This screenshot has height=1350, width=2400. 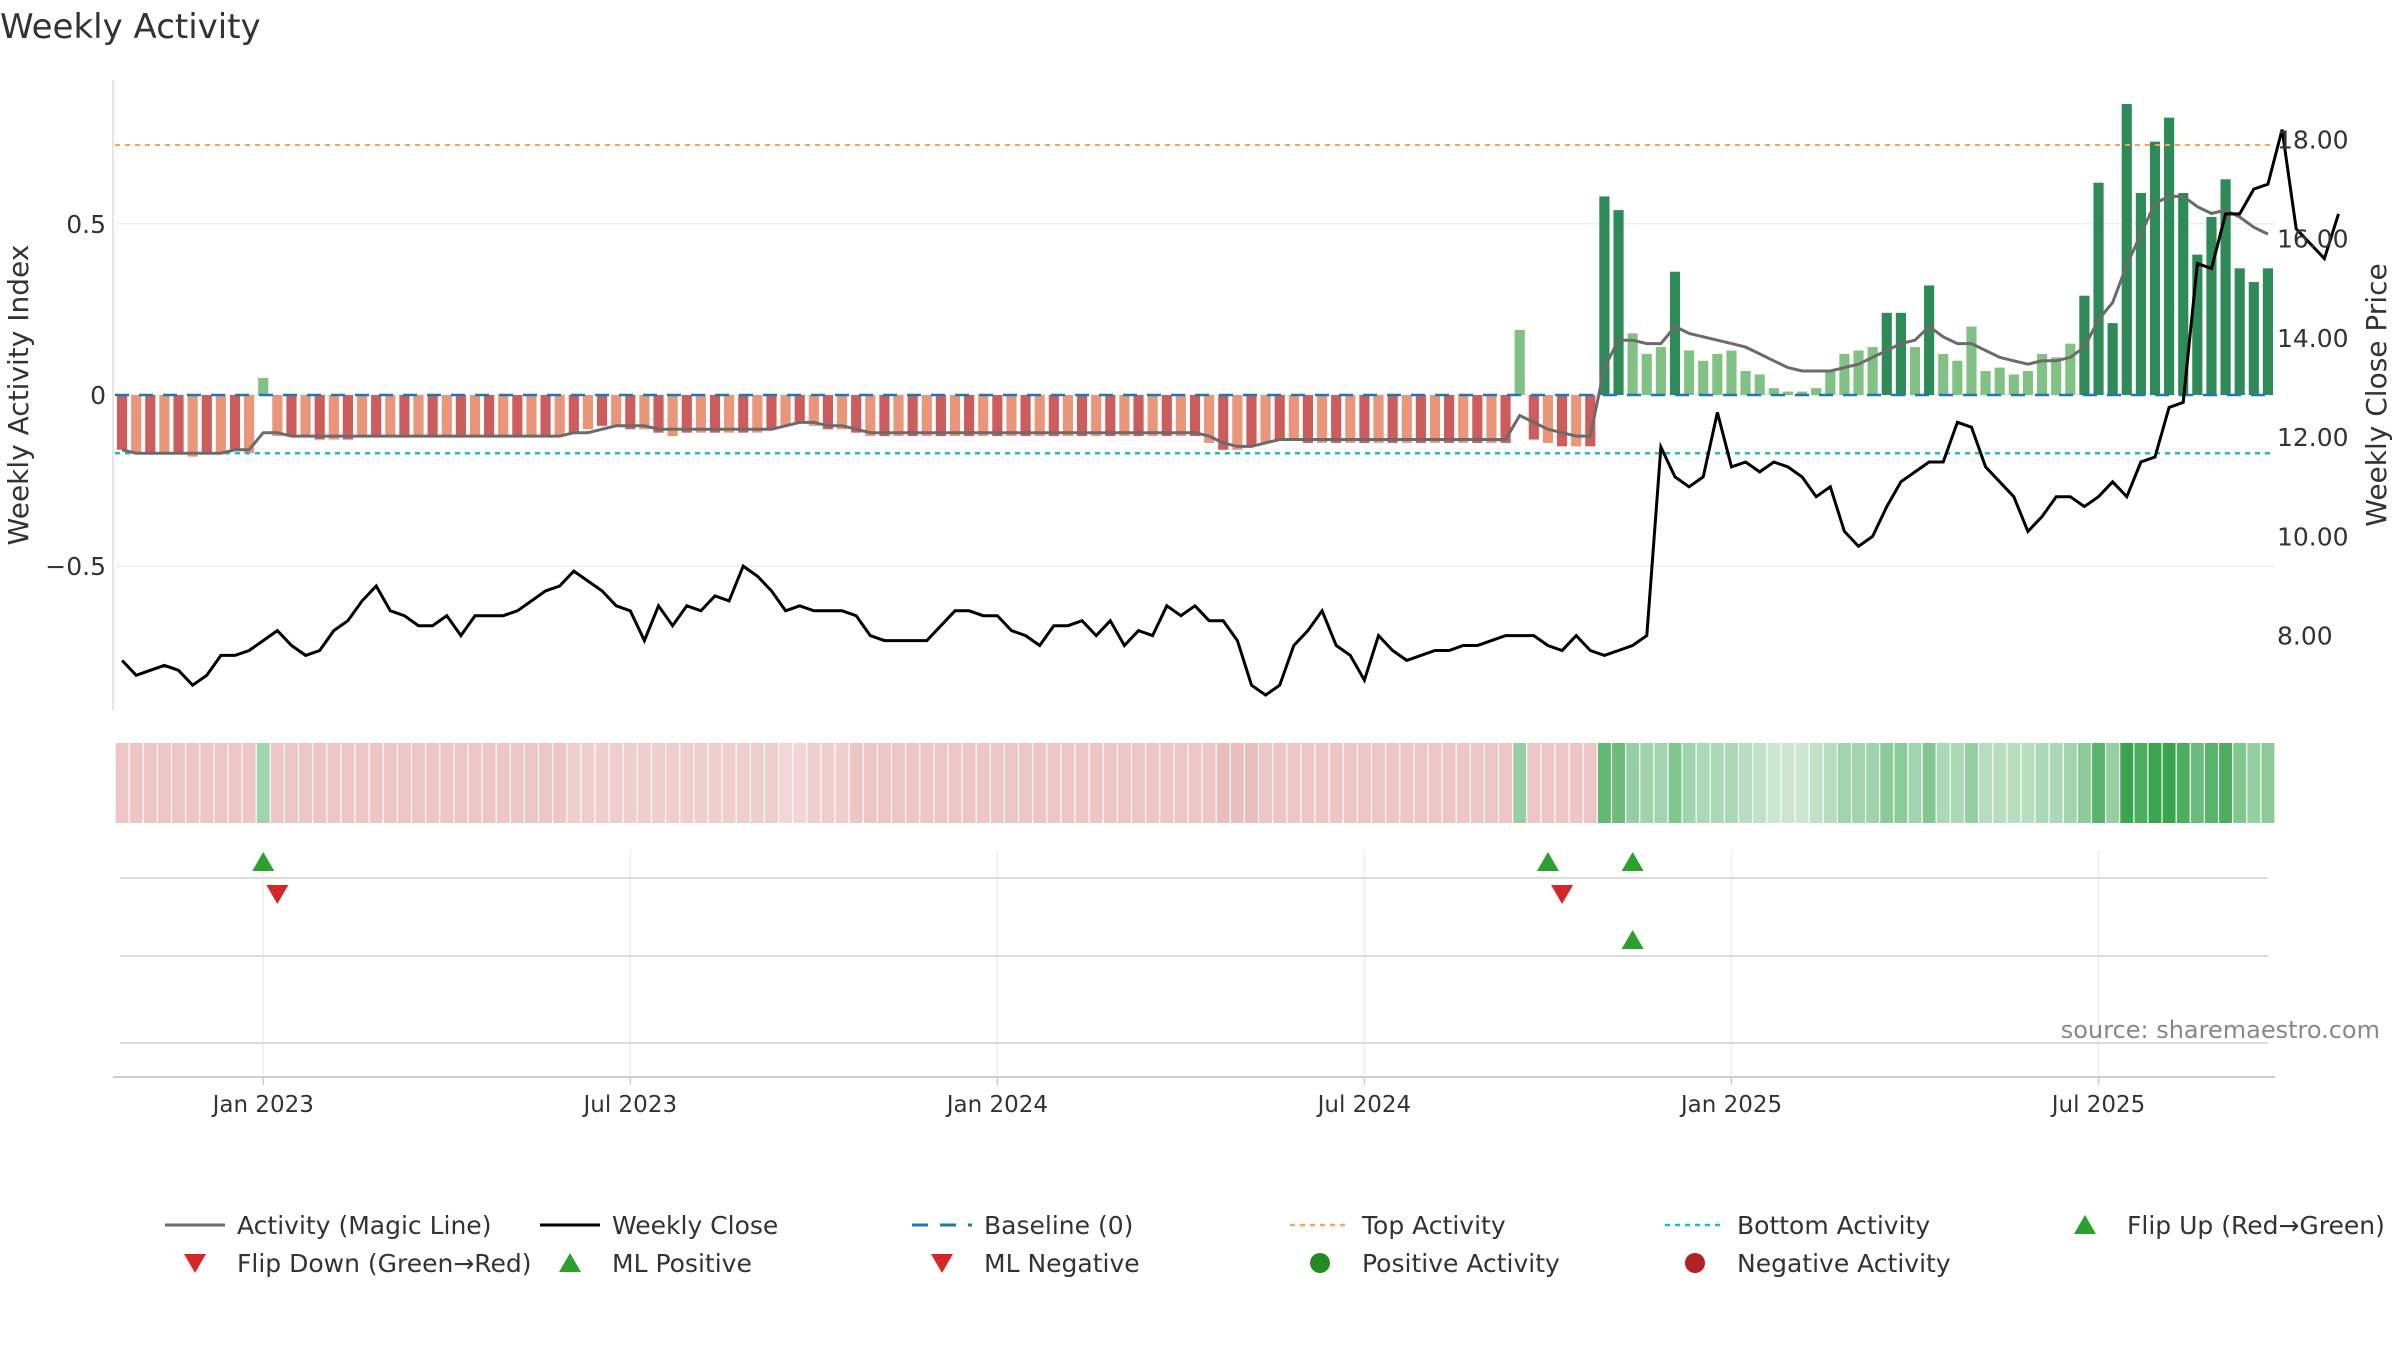 I want to click on legend-label: Flip Up (Red→Green), so click(x=2256, y=1225).